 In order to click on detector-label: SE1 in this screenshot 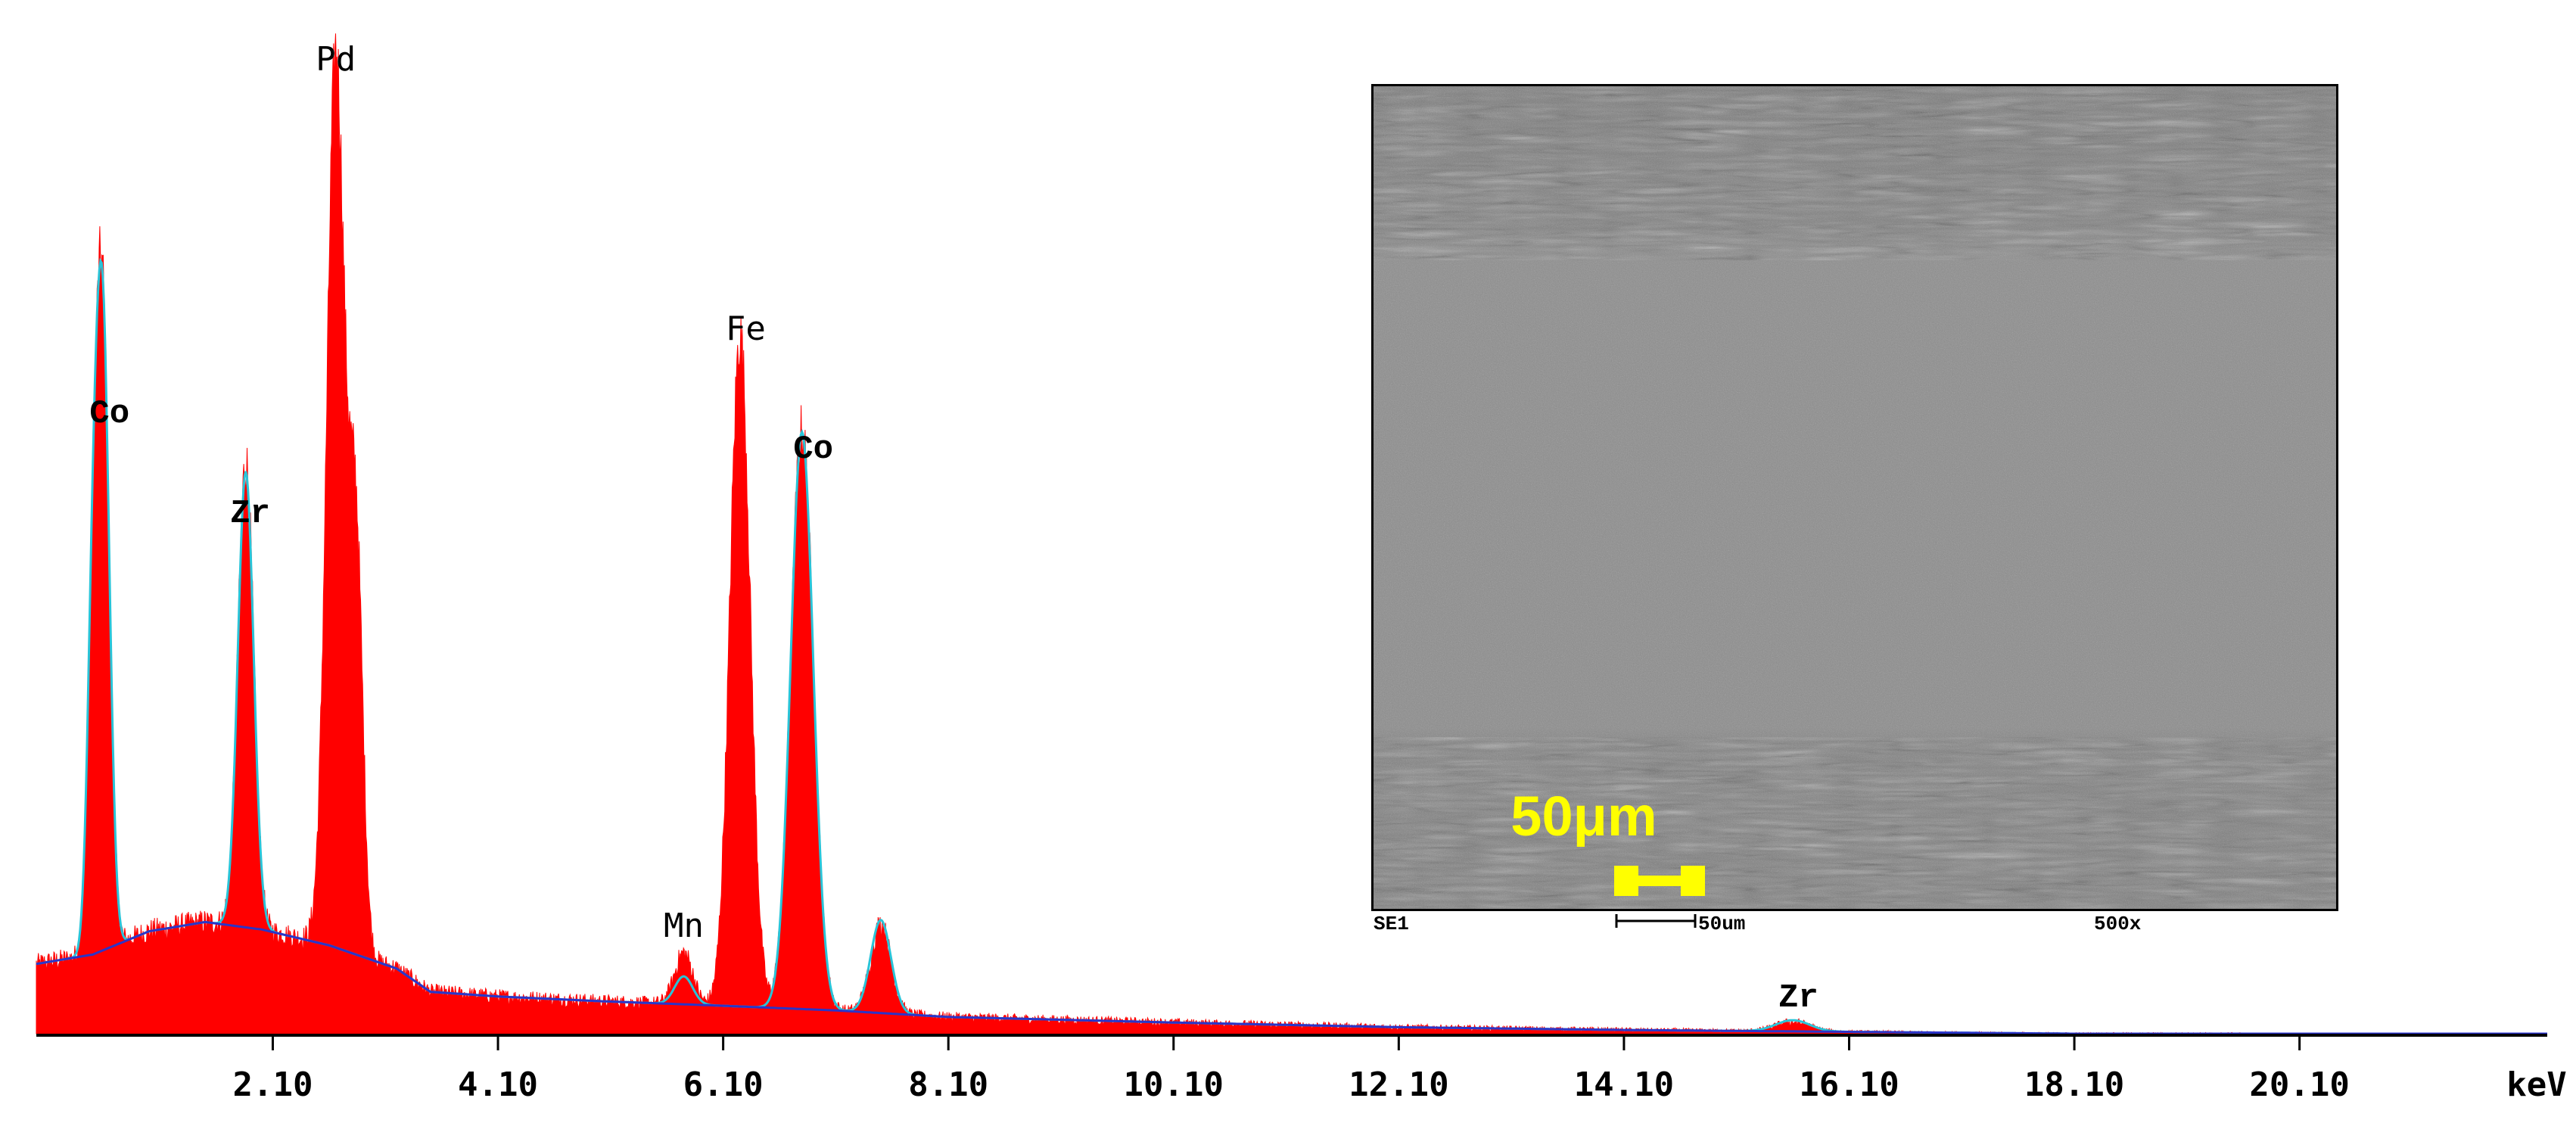, I will do `click(1391, 924)`.